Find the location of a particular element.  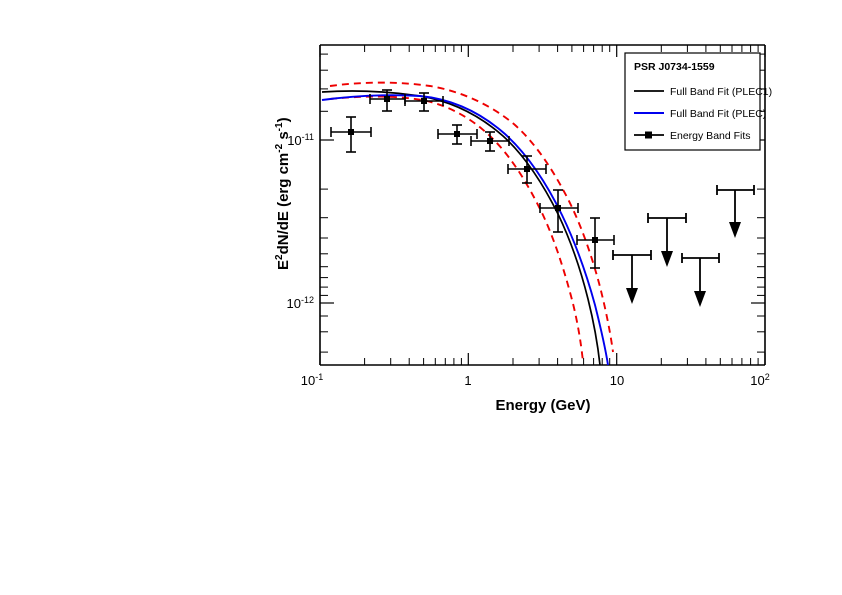

legend-label-plec: Full Band Fit (PLEC) is located at coordinates (718, 114).